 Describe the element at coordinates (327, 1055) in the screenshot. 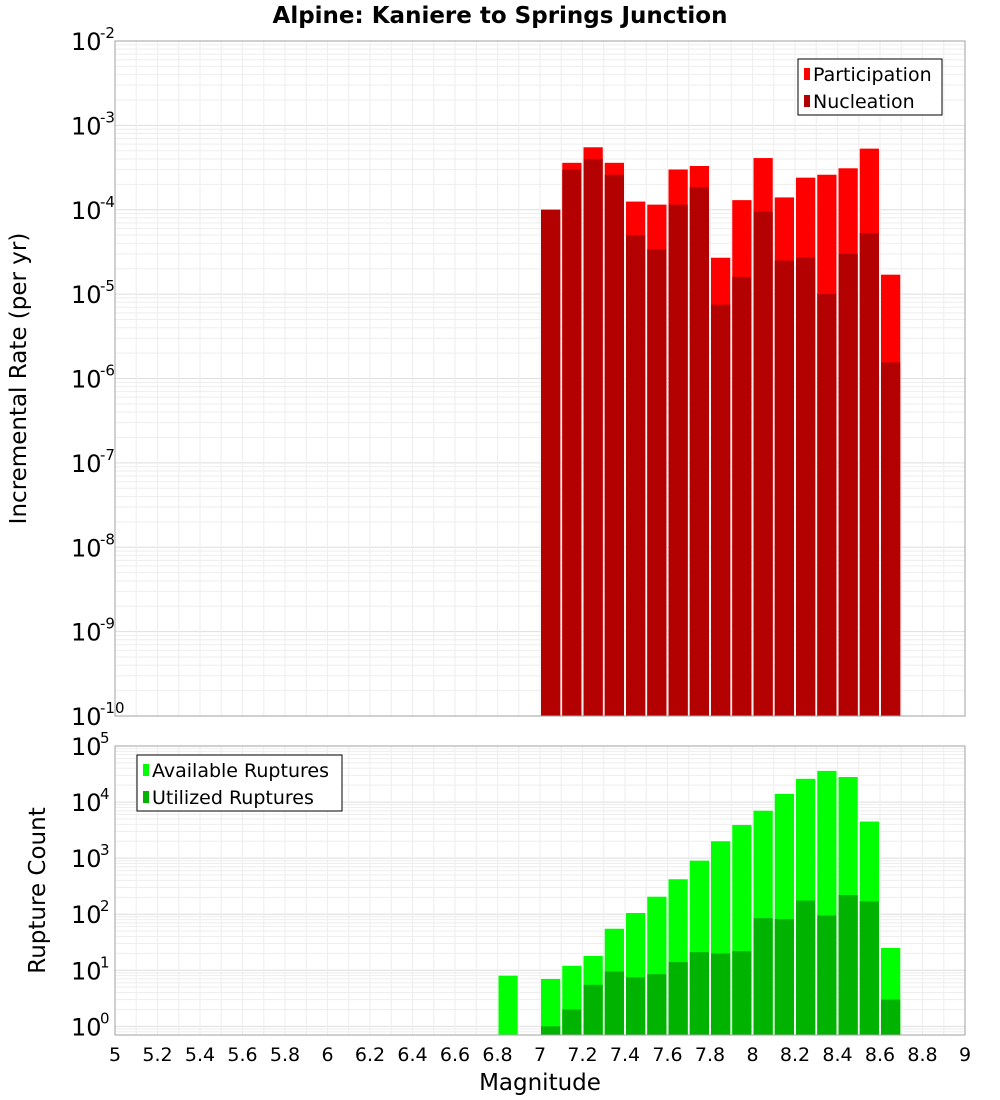

I see `x-tick-label: 6` at that location.